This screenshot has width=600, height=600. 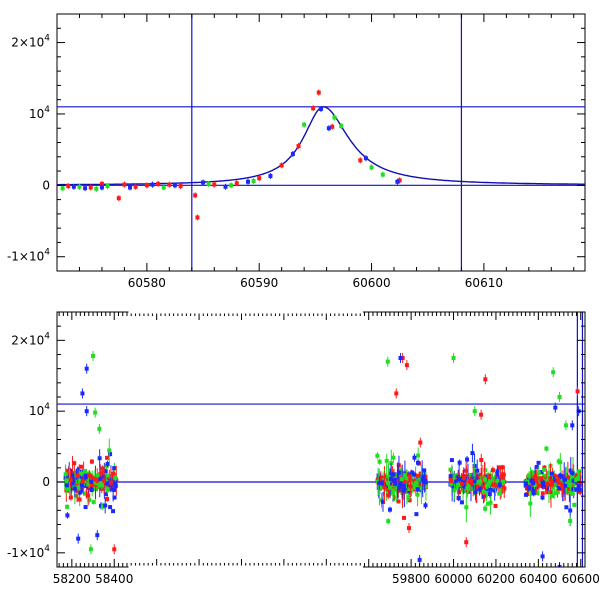 What do you see at coordinates (46, 185) in the screenshot?
I see `top-y-tick-label: 0` at bounding box center [46, 185].